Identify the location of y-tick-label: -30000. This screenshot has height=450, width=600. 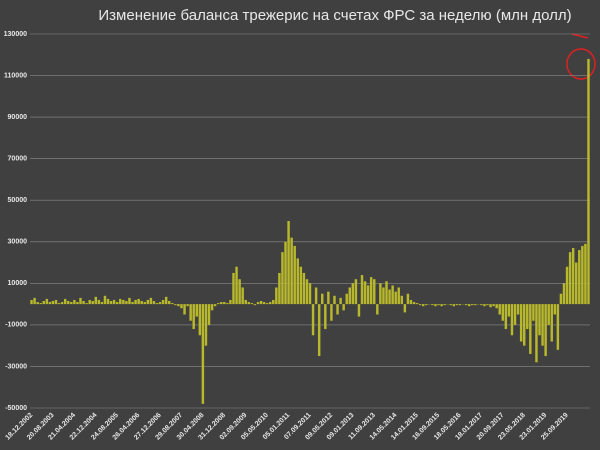
(16, 366).